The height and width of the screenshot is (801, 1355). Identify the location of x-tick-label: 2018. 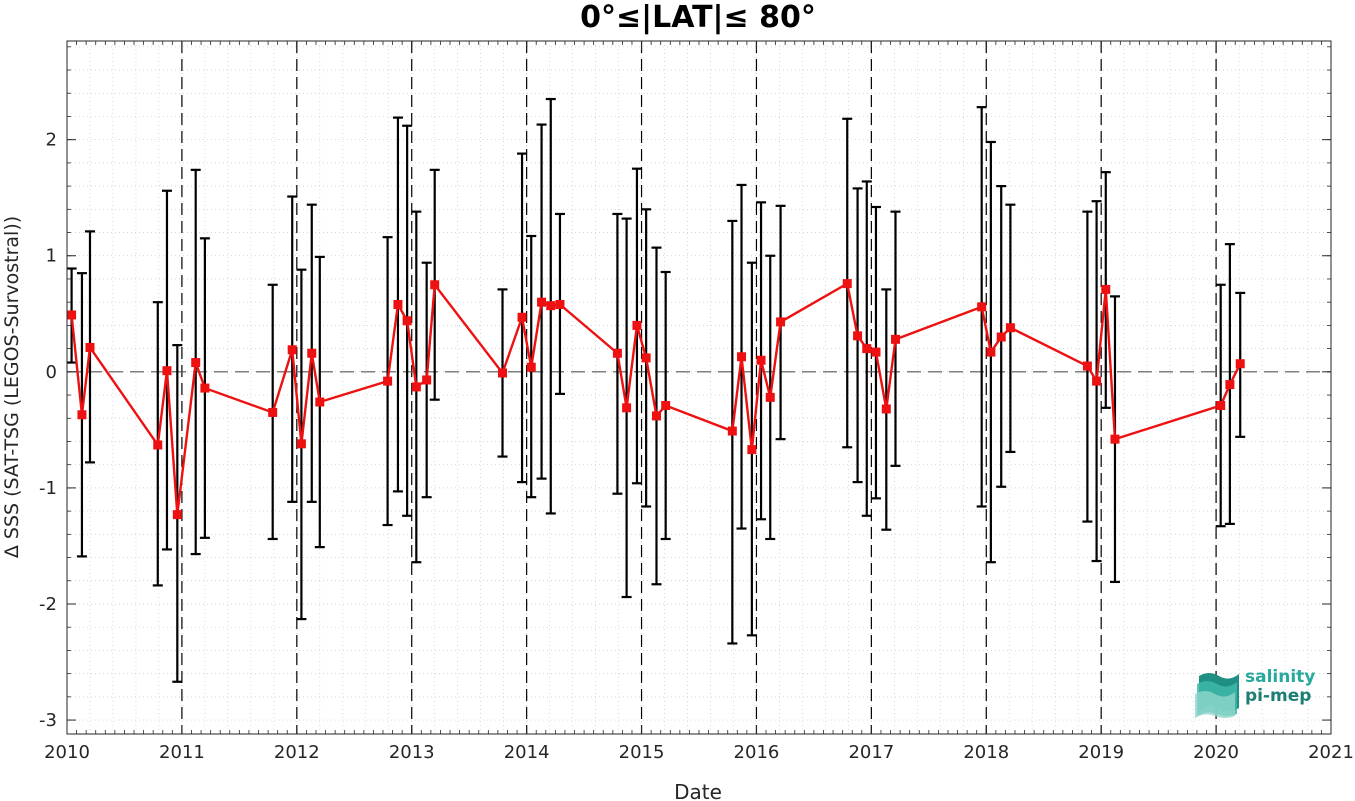
(986, 752).